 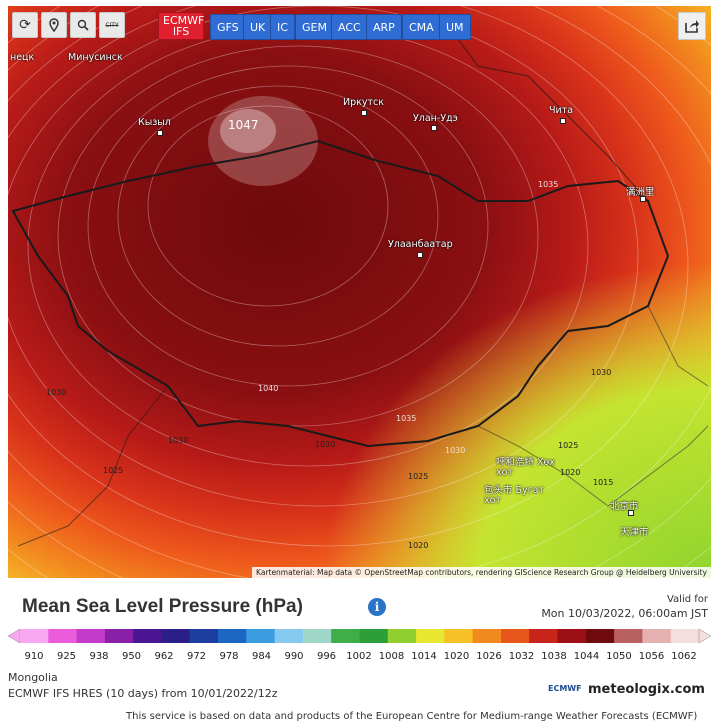 What do you see at coordinates (456, 656) in the screenshot?
I see `scale-tick-label: 1020` at bounding box center [456, 656].